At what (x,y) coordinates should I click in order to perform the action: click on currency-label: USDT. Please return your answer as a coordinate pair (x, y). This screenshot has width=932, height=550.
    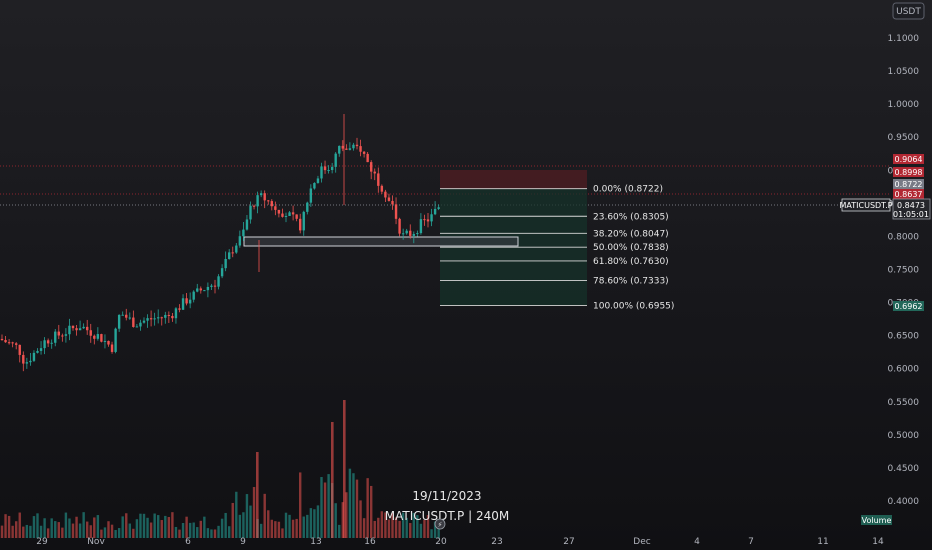
    Looking at the image, I should click on (908, 12).